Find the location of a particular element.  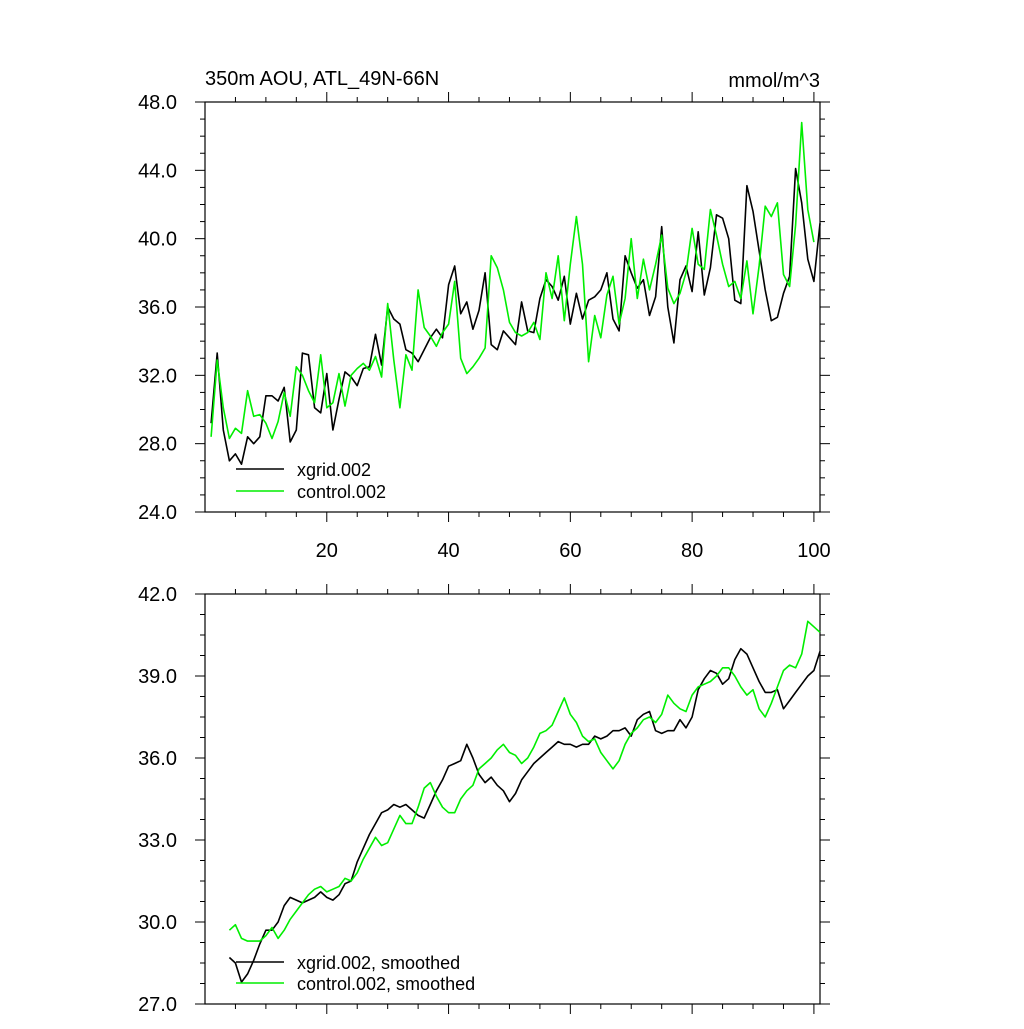

y-tick-label: 33.0 is located at coordinates (157, 841).